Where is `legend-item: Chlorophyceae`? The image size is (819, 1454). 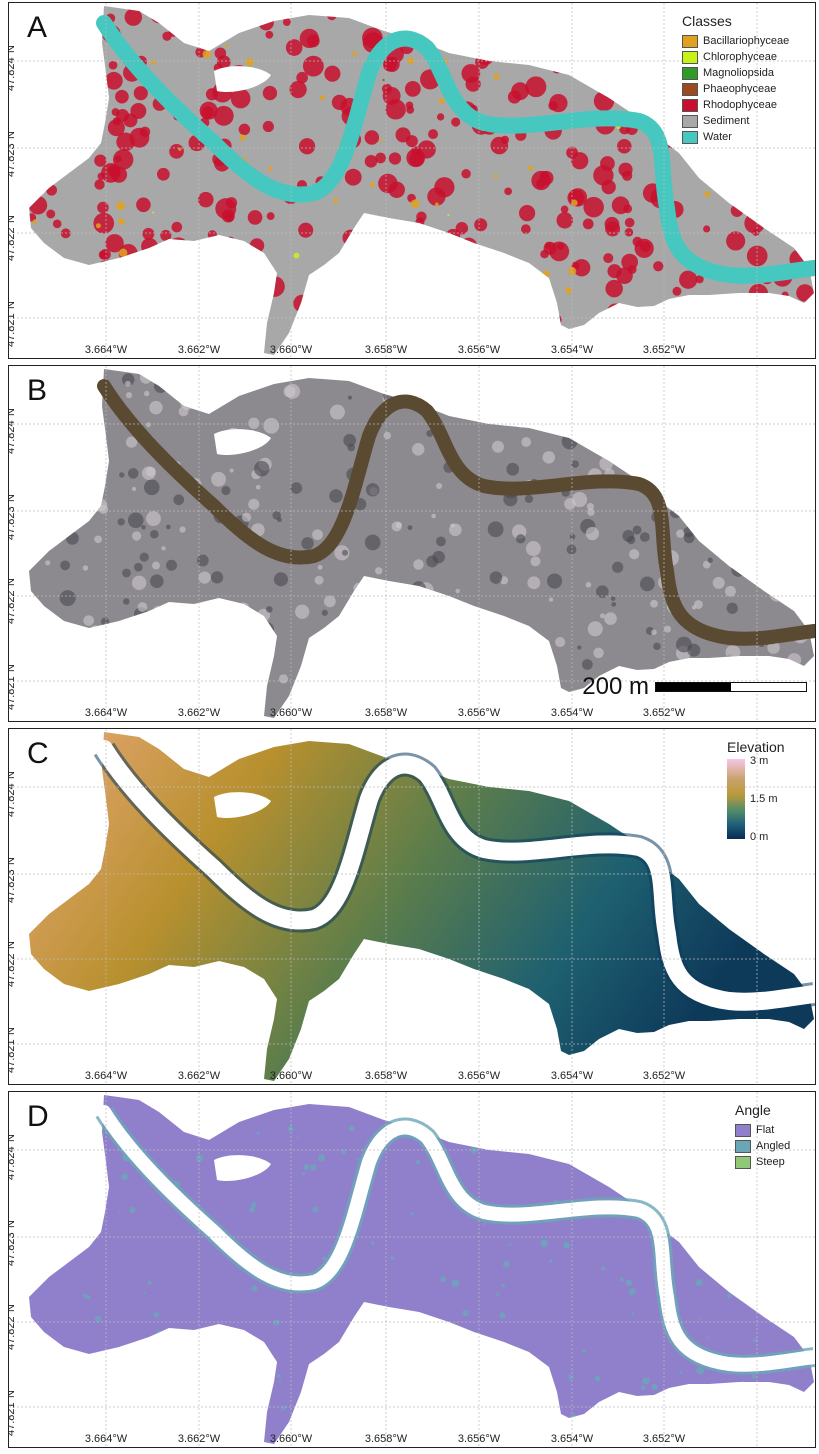 legend-item: Chlorophyceae is located at coordinates (735, 57).